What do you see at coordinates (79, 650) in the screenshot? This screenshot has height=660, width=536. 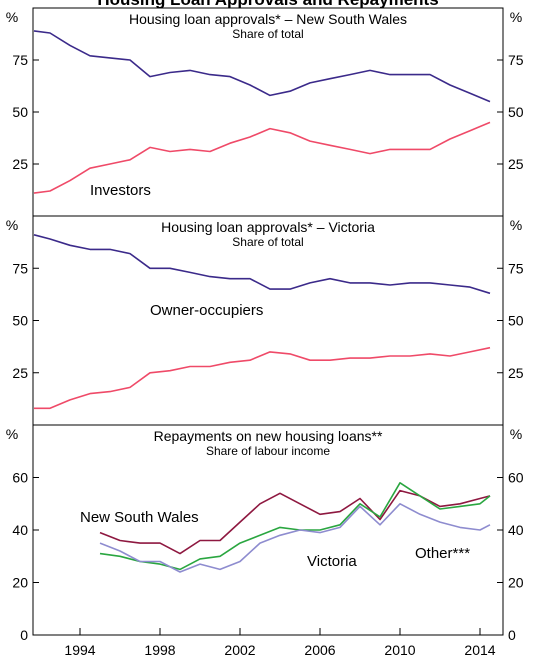 I see `x-tick-label: 1994` at bounding box center [79, 650].